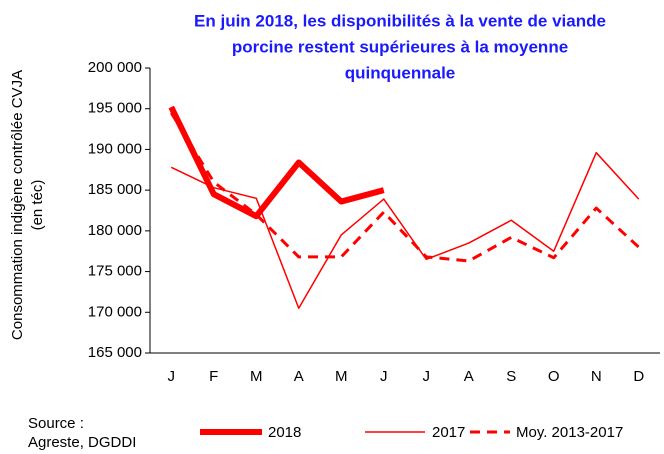  Describe the element at coordinates (115, 352) in the screenshot. I see `y-tick-label: 165 000` at that location.